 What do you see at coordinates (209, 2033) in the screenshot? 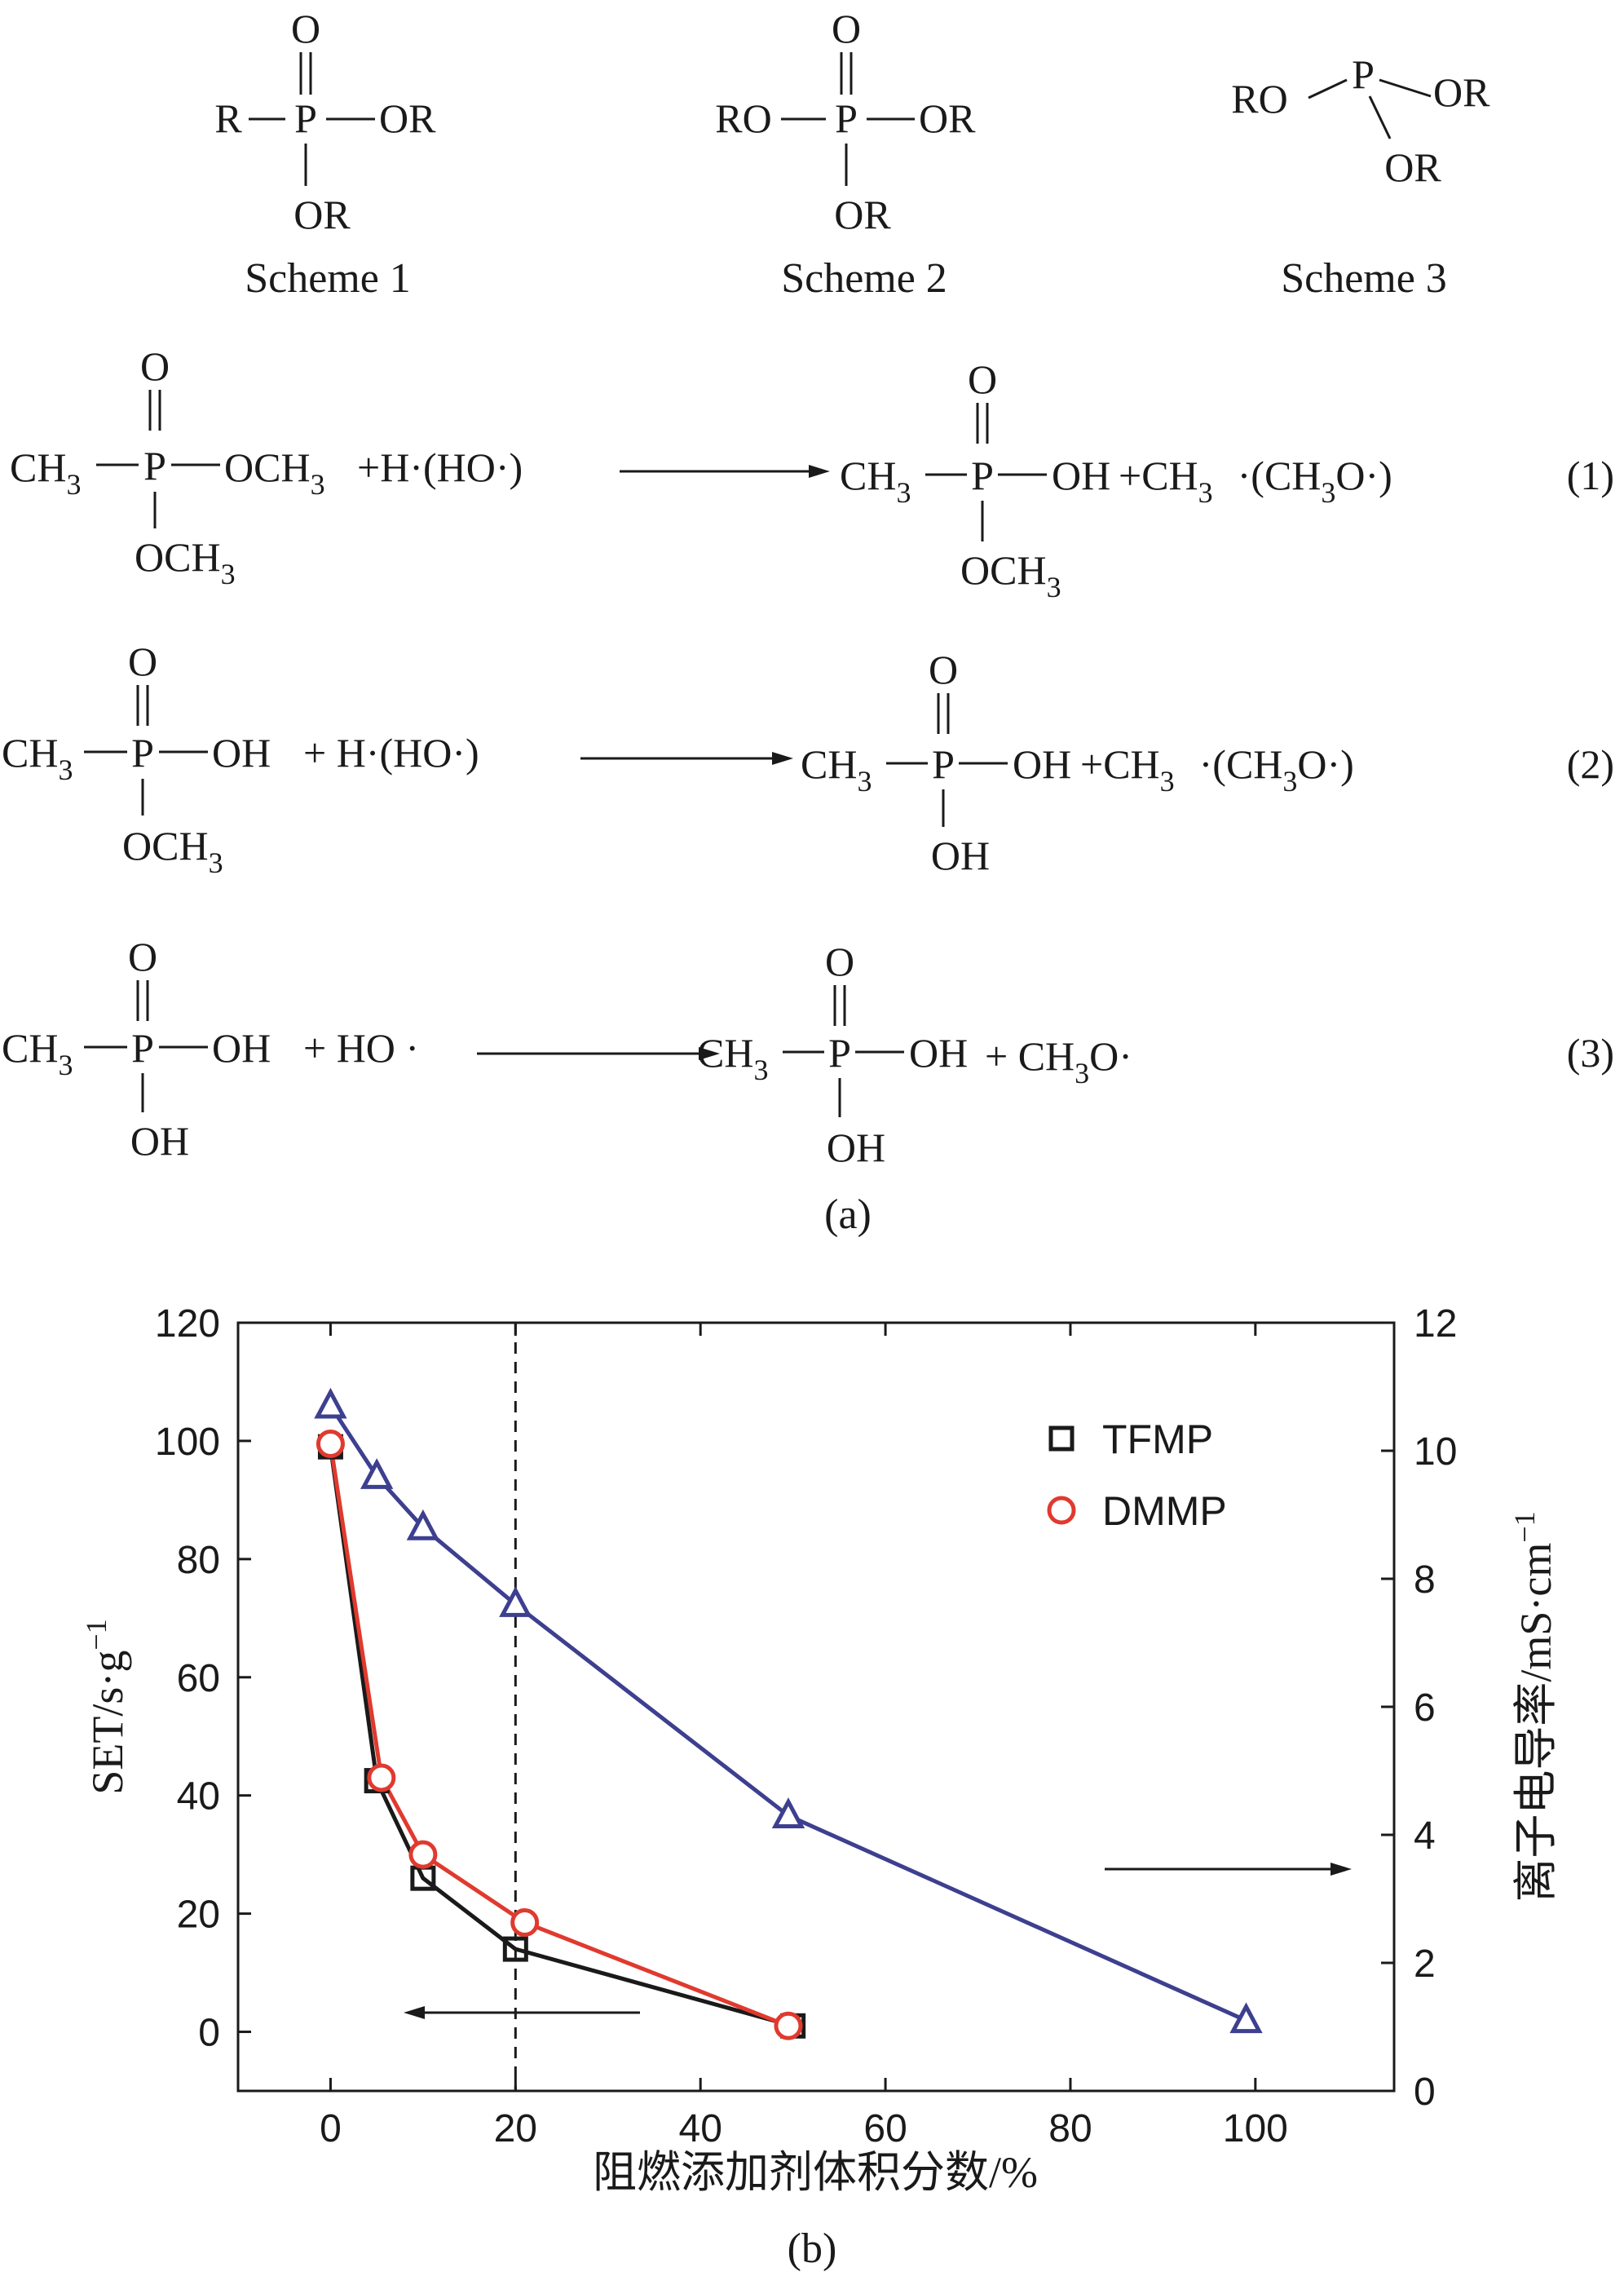
I see `left-y-tick-label: 0` at bounding box center [209, 2033].